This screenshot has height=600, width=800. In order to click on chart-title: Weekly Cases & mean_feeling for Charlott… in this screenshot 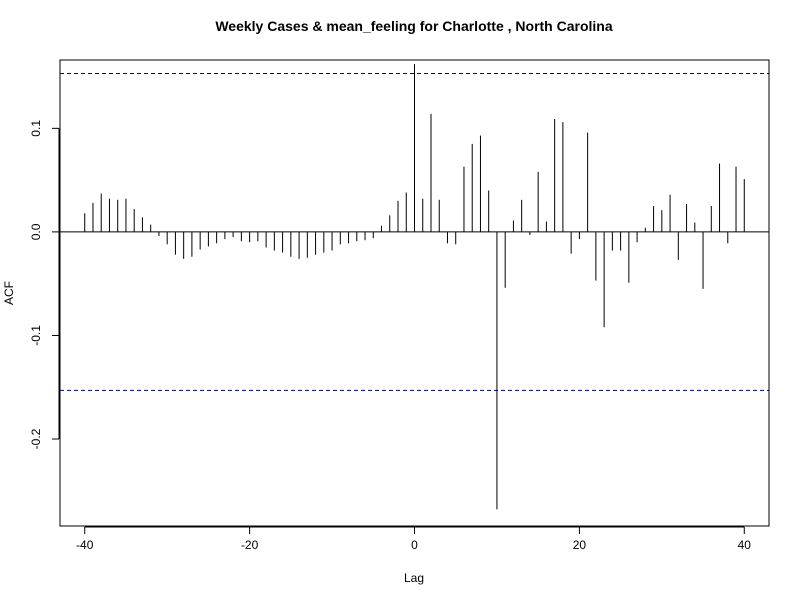, I will do `click(414, 26)`.